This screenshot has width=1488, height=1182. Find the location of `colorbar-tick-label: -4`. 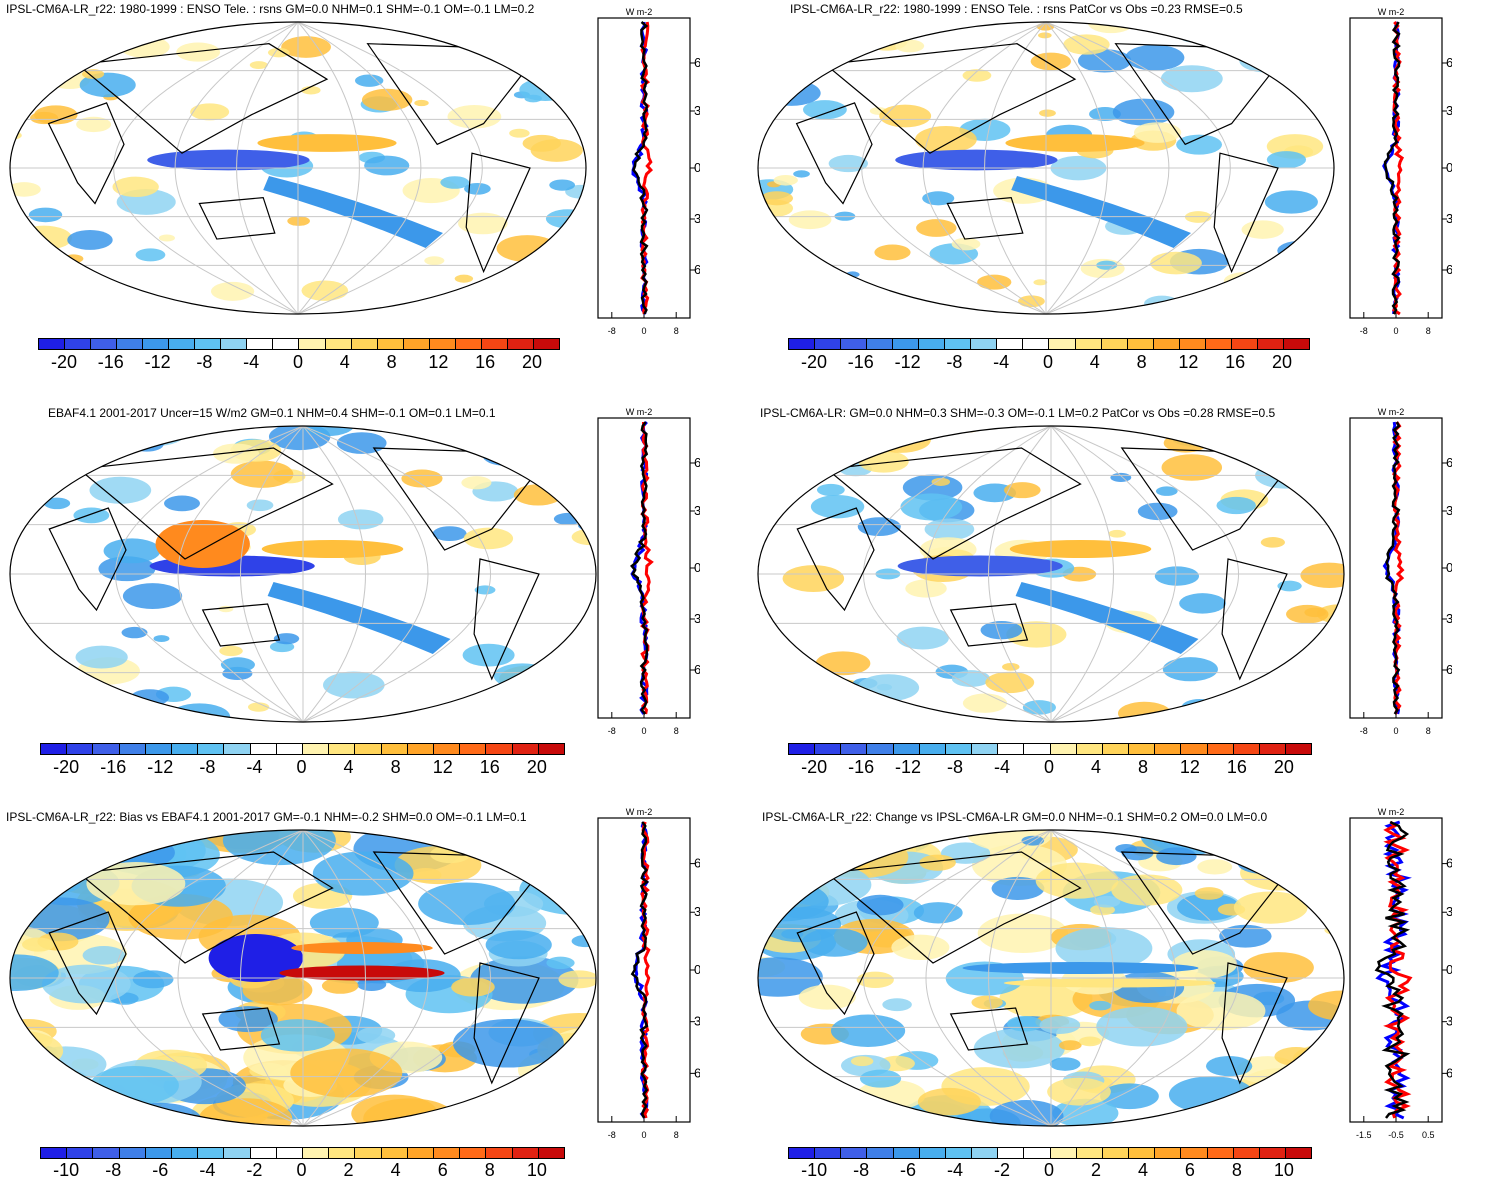

colorbar-tick-label: -4 is located at coordinates (955, 1170).